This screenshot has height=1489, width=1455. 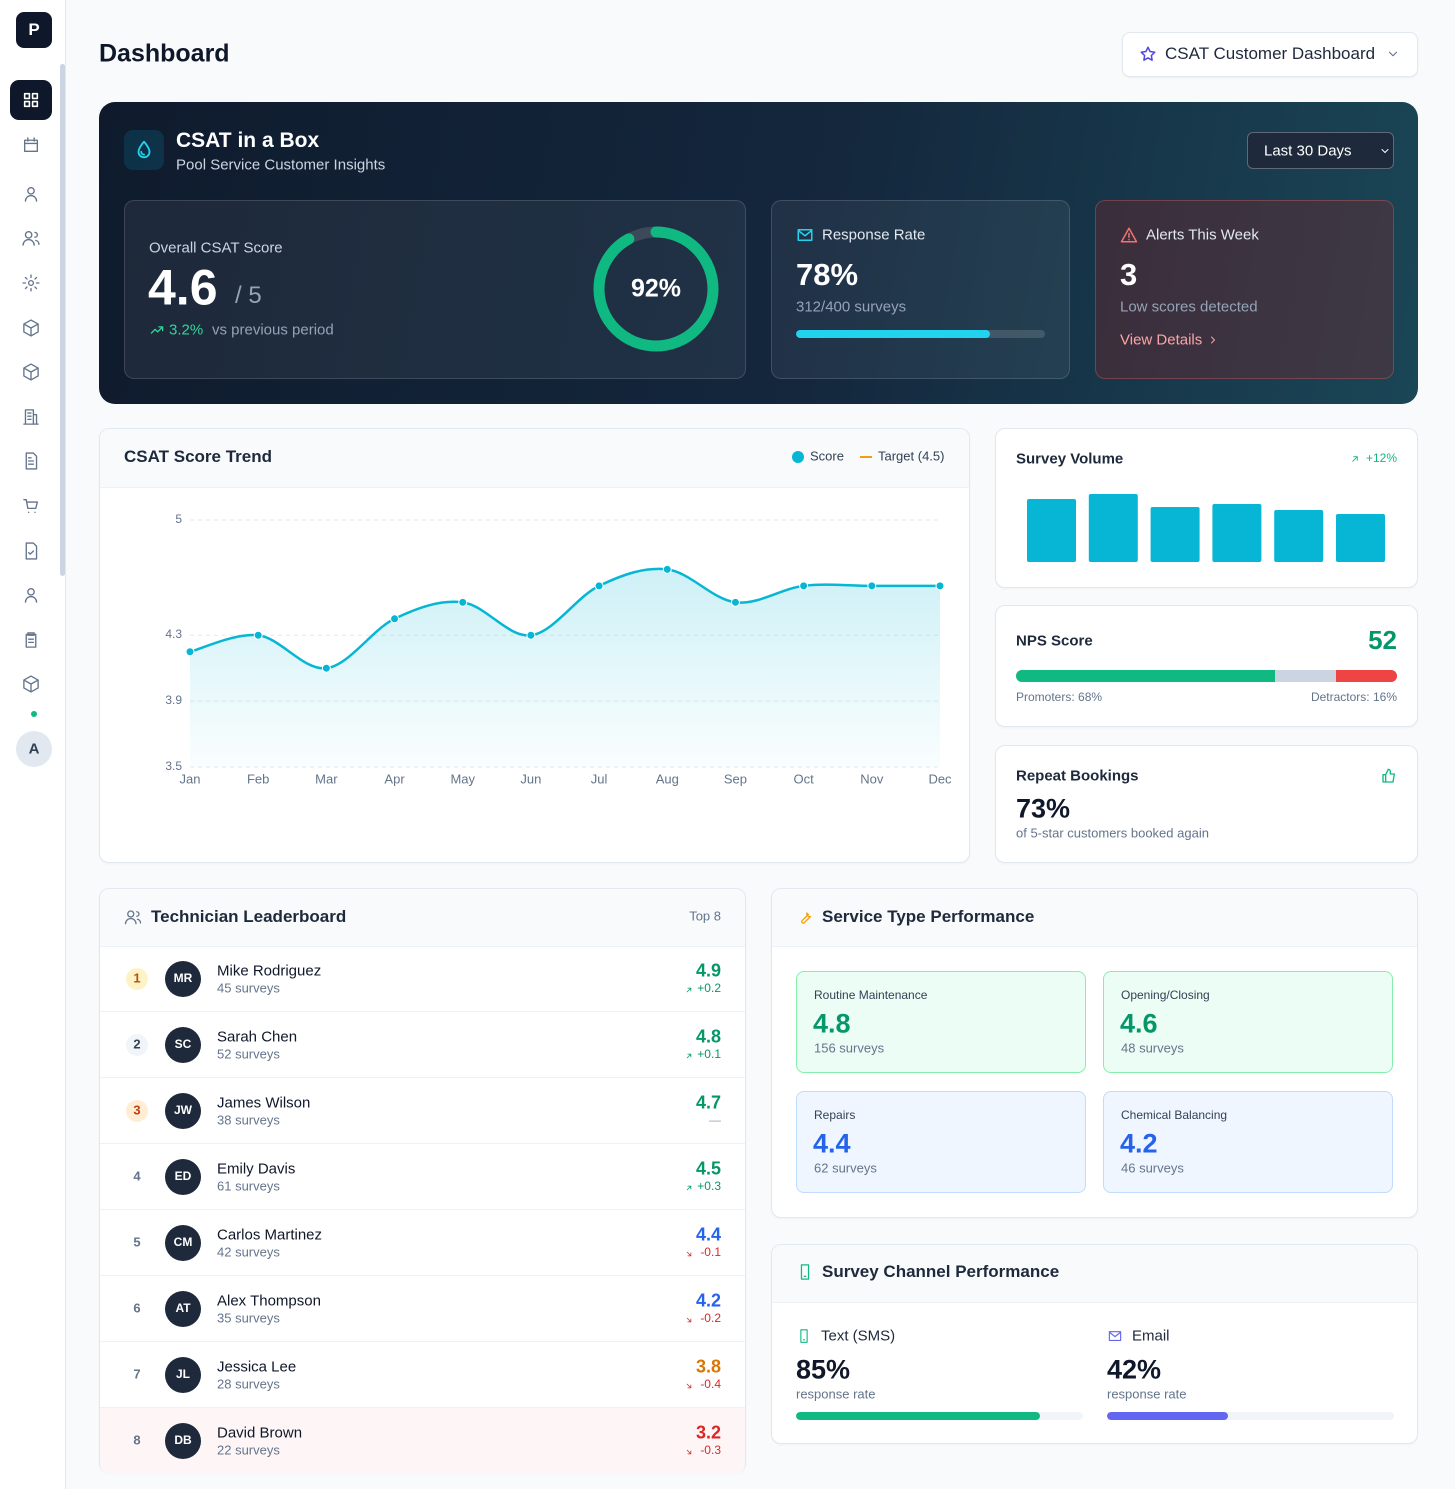 I want to click on alerts-link: View Details, so click(x=1161, y=340).